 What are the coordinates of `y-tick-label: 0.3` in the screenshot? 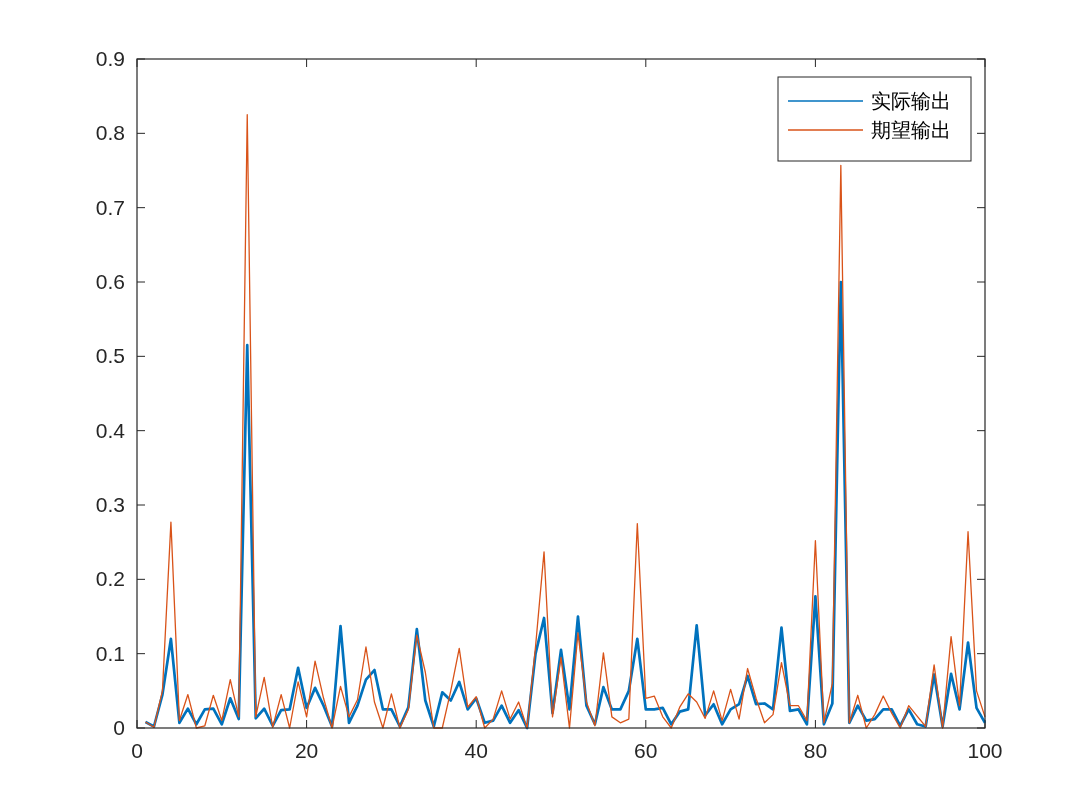 It's located at (110, 504).